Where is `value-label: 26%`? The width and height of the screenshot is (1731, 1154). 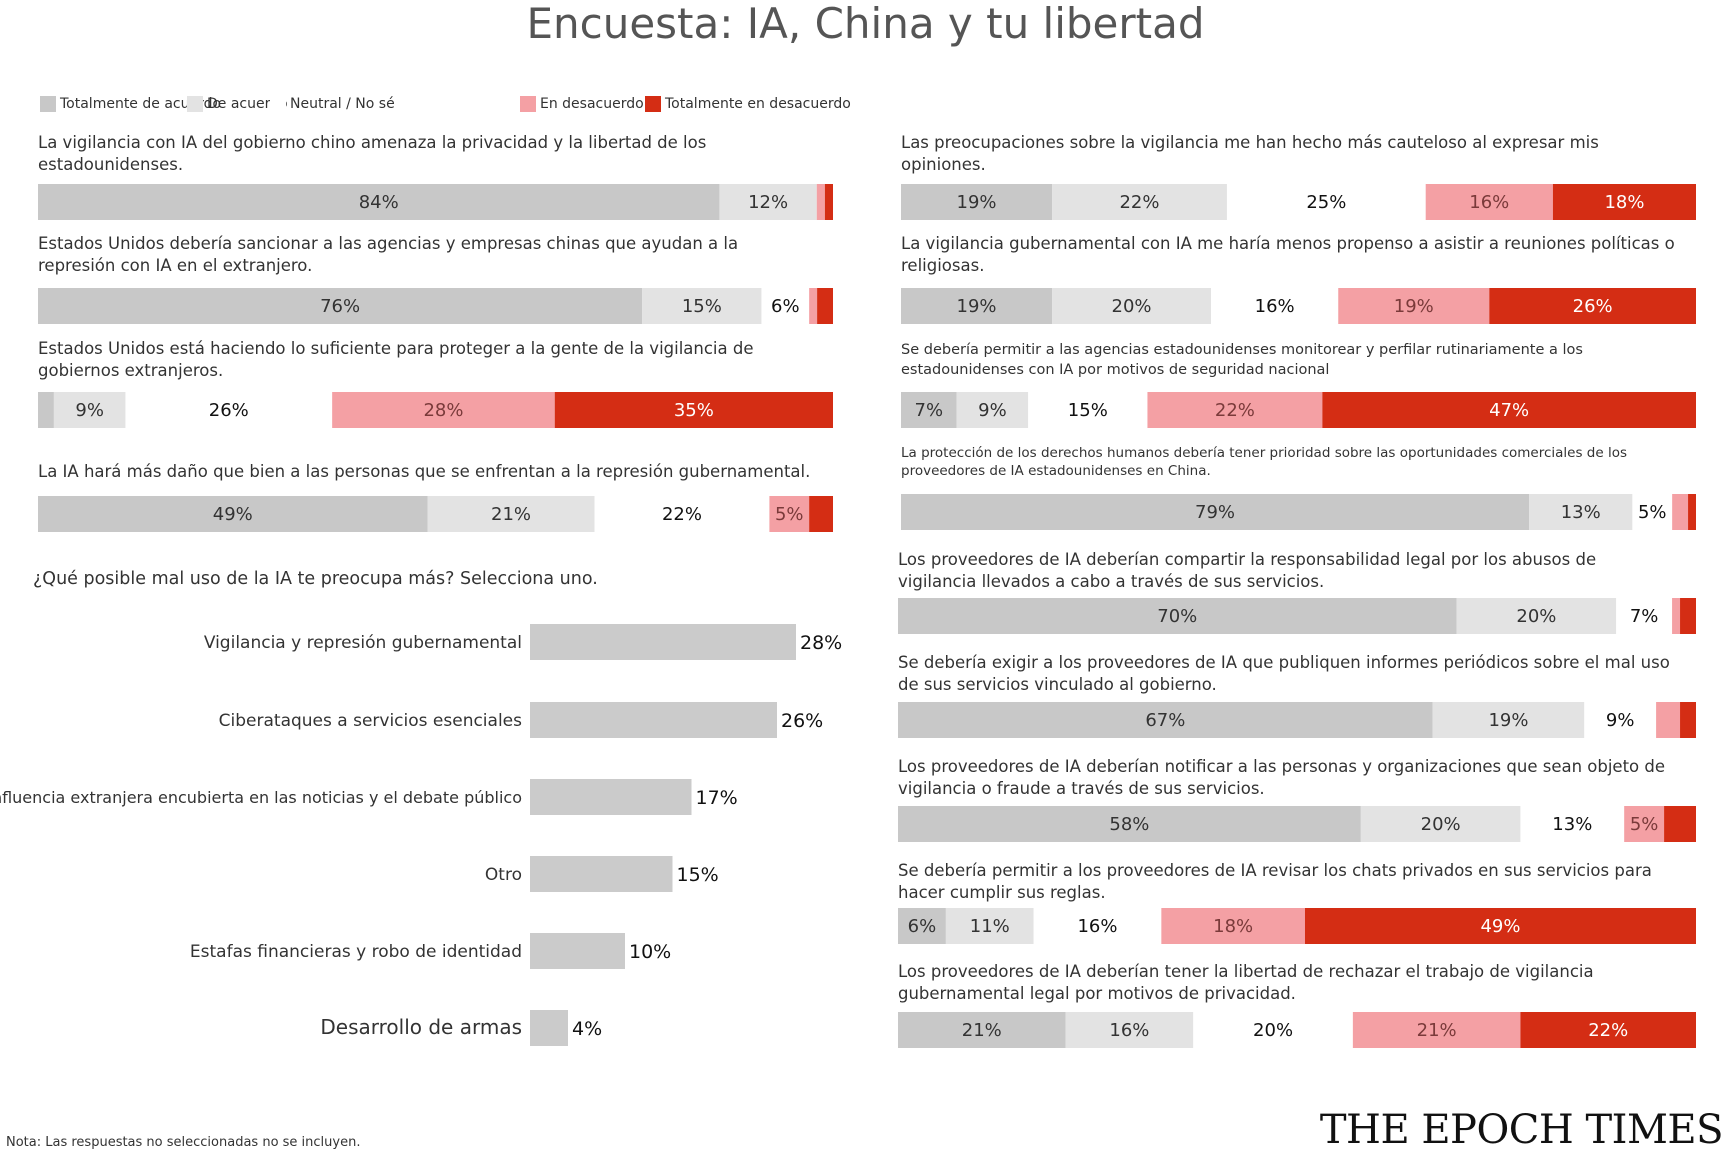 value-label: 26% is located at coordinates (802, 721).